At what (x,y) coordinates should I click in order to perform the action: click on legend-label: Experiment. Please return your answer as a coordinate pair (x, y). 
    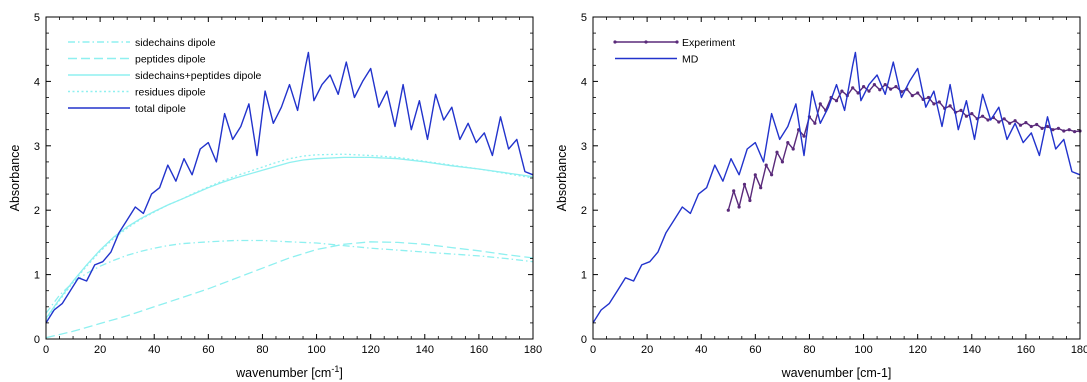
    Looking at the image, I should click on (708, 43).